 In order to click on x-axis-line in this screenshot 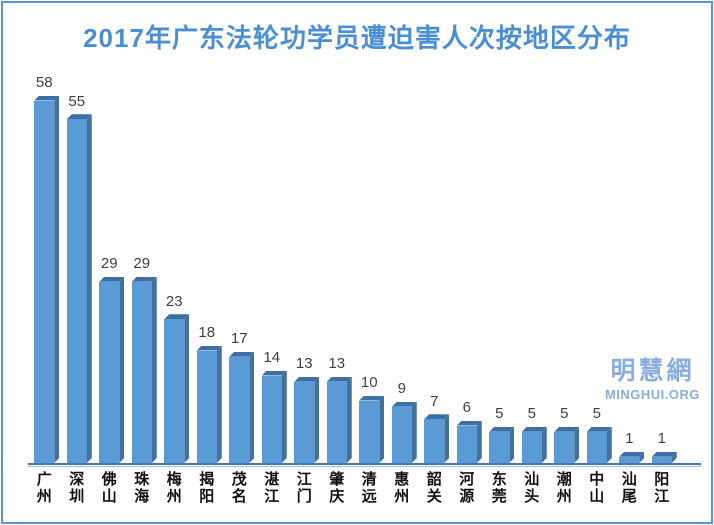, I will do `click(364, 465)`.